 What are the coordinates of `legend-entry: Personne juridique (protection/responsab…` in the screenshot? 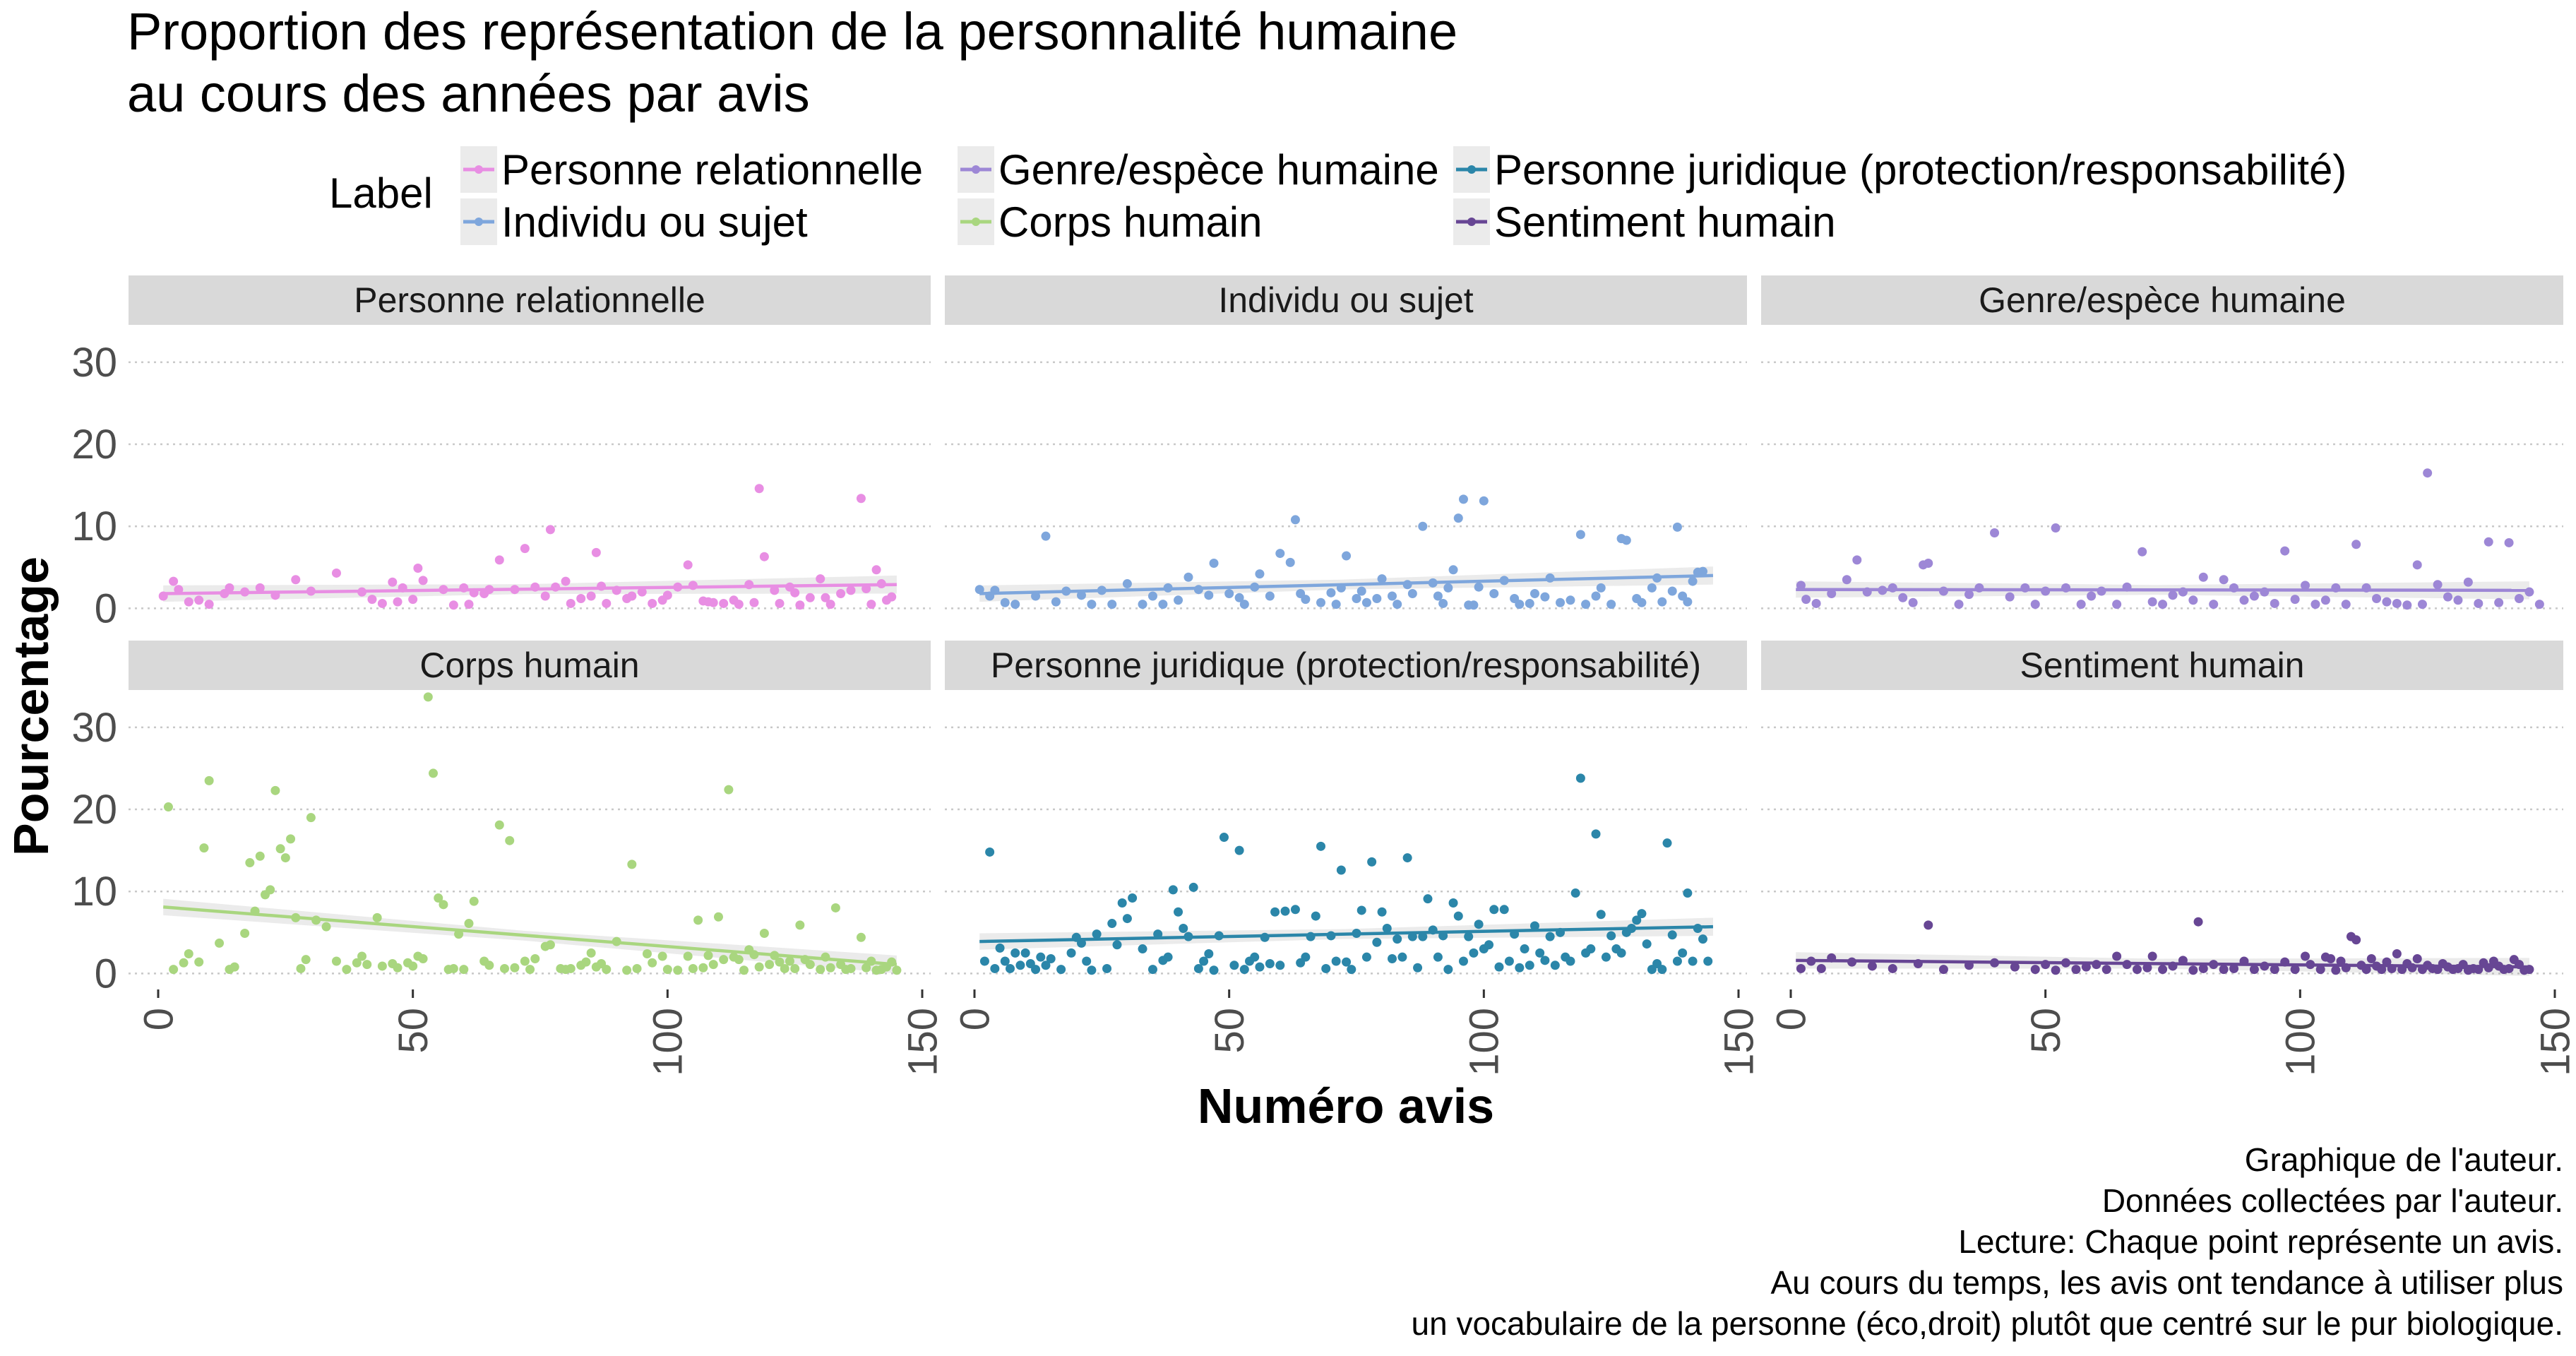 It's located at (1900, 170).